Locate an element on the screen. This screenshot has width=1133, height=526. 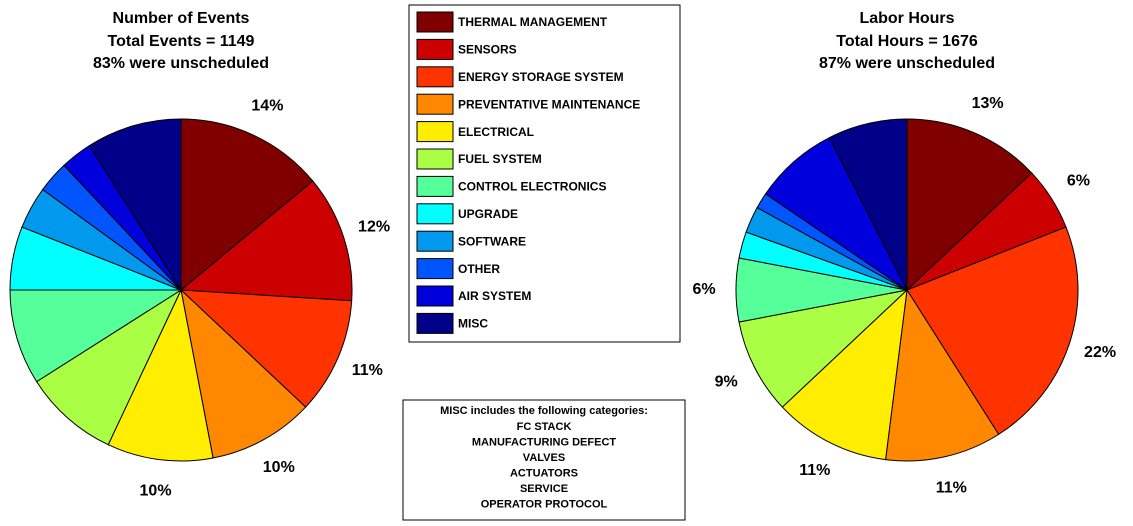
data-label: 9% is located at coordinates (726, 381).